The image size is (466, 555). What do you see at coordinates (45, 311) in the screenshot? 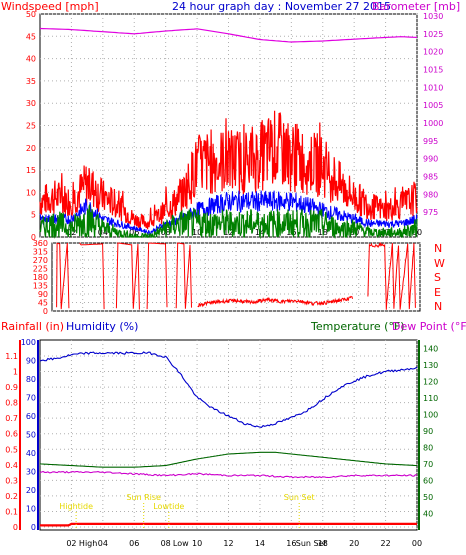
I see `y-tick-label: 0` at bounding box center [45, 311].